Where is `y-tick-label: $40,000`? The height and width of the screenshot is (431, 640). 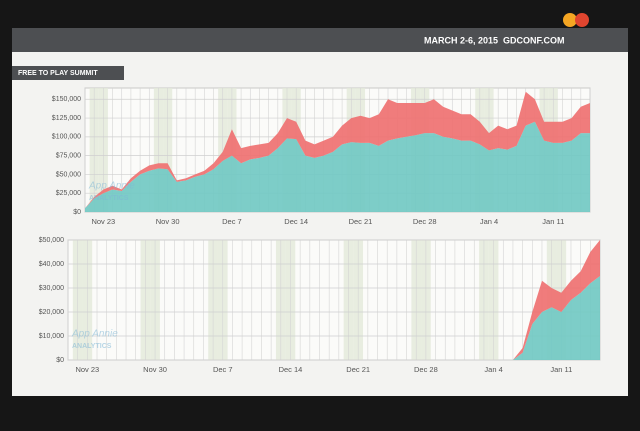
y-tick-label: $40,000 is located at coordinates (51, 264).